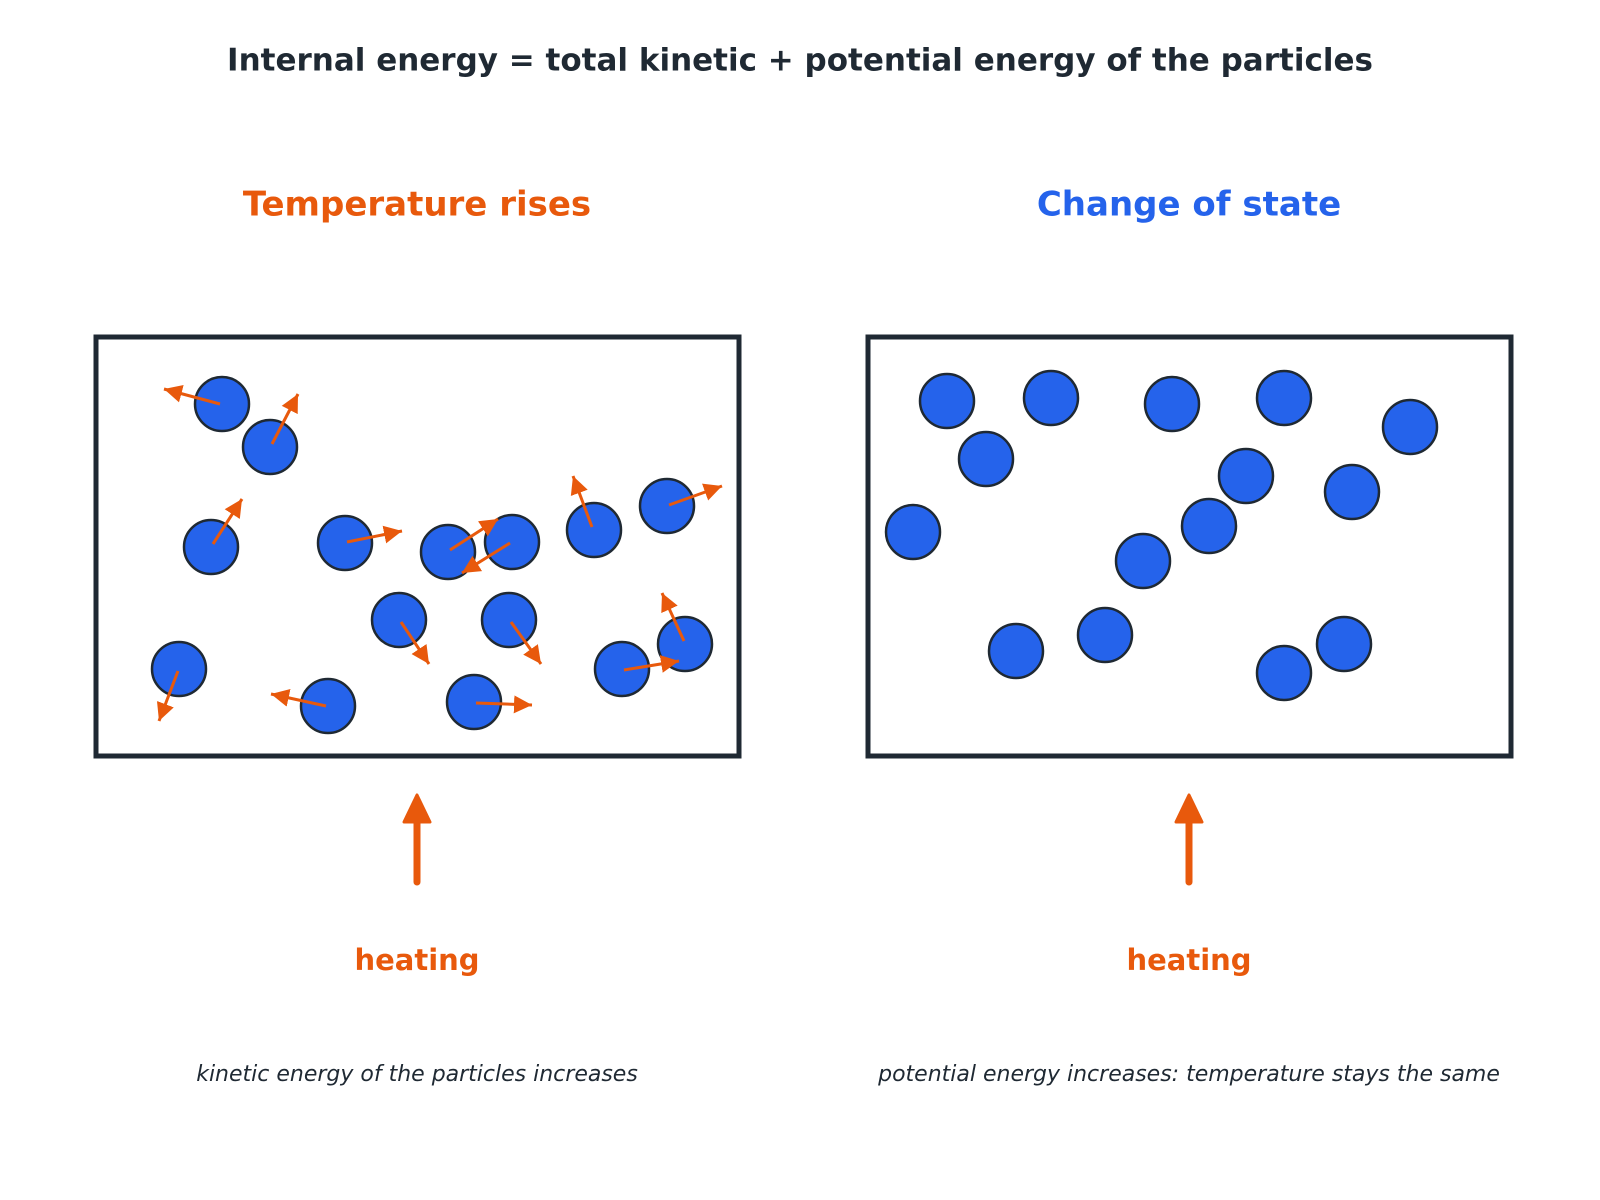  I want to click on left-particles-group, so click(432, 555).